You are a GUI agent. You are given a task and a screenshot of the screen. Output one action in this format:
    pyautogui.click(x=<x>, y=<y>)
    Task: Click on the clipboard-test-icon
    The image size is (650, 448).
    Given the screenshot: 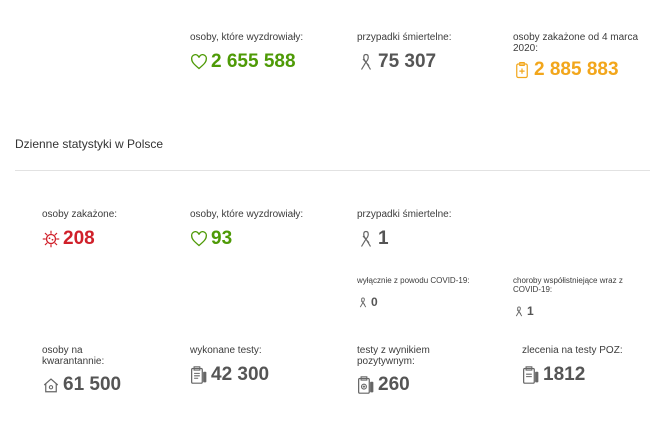 What is the action you would take?
    pyautogui.click(x=199, y=375)
    